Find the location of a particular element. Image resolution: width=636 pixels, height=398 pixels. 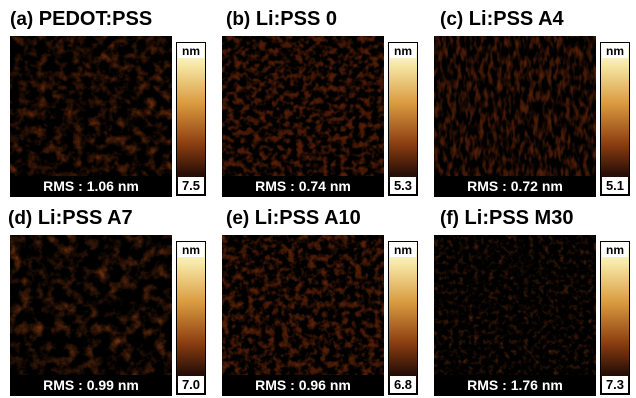

panel-title: (c) Li:PSS A4 is located at coordinates (502, 19).